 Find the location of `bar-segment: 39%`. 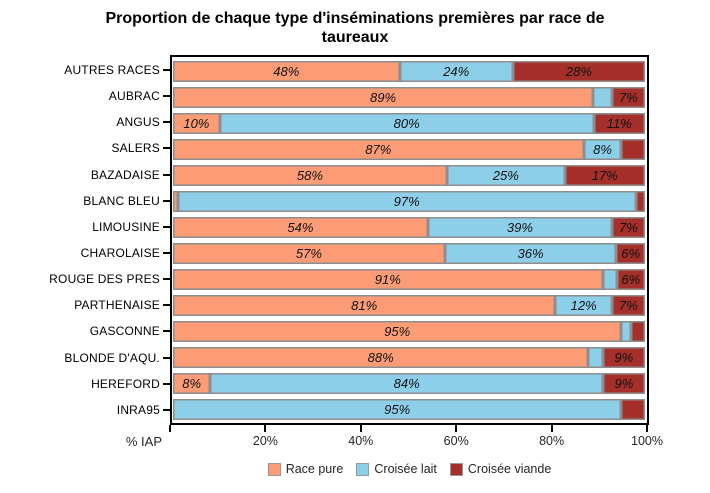

bar-segment: 39% is located at coordinates (519, 227).